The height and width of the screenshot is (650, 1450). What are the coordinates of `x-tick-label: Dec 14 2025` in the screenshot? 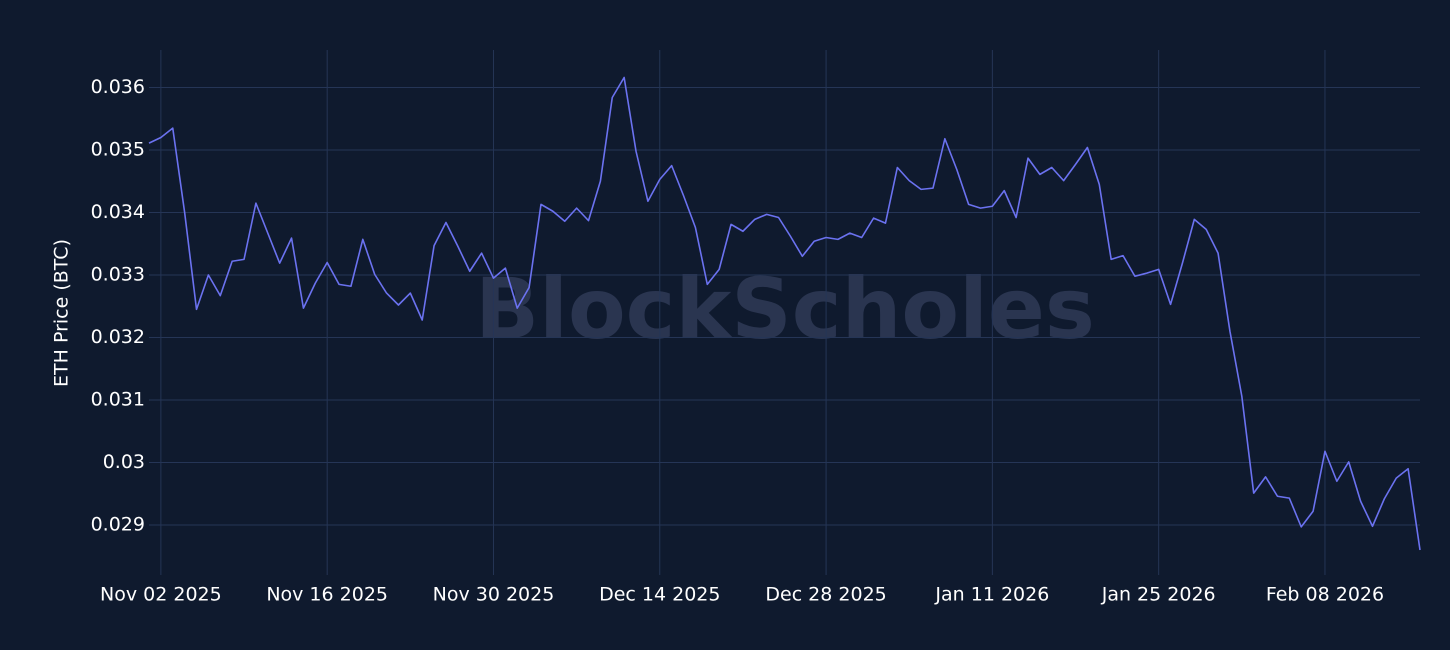 It's located at (659, 595).